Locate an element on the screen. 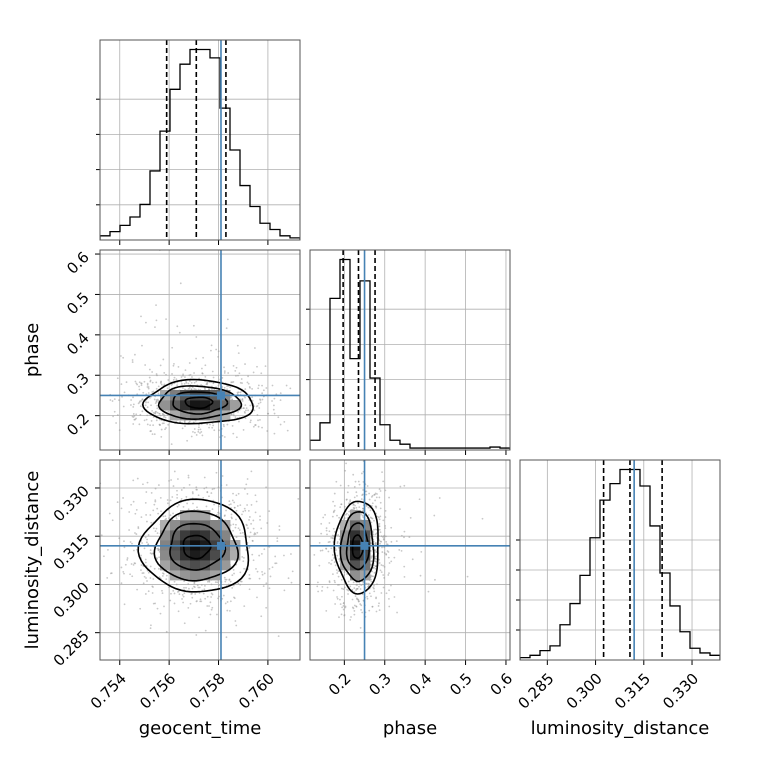 The width and height of the screenshot is (760, 760). y-tick-label: 0.6 is located at coordinates (78, 263).